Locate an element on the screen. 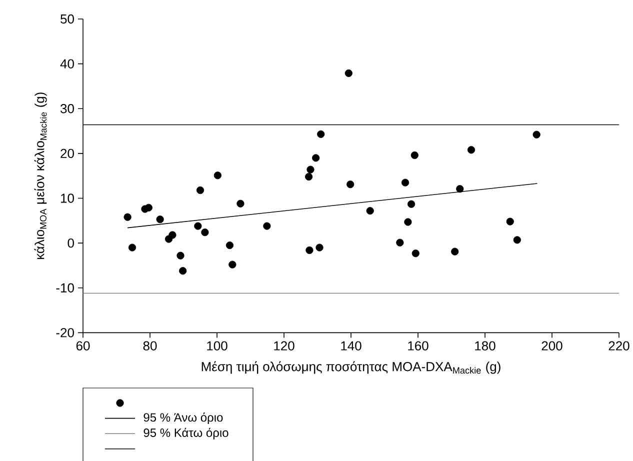 This screenshot has height=461, width=633. y-tick-label: 50 is located at coordinates (67, 19).